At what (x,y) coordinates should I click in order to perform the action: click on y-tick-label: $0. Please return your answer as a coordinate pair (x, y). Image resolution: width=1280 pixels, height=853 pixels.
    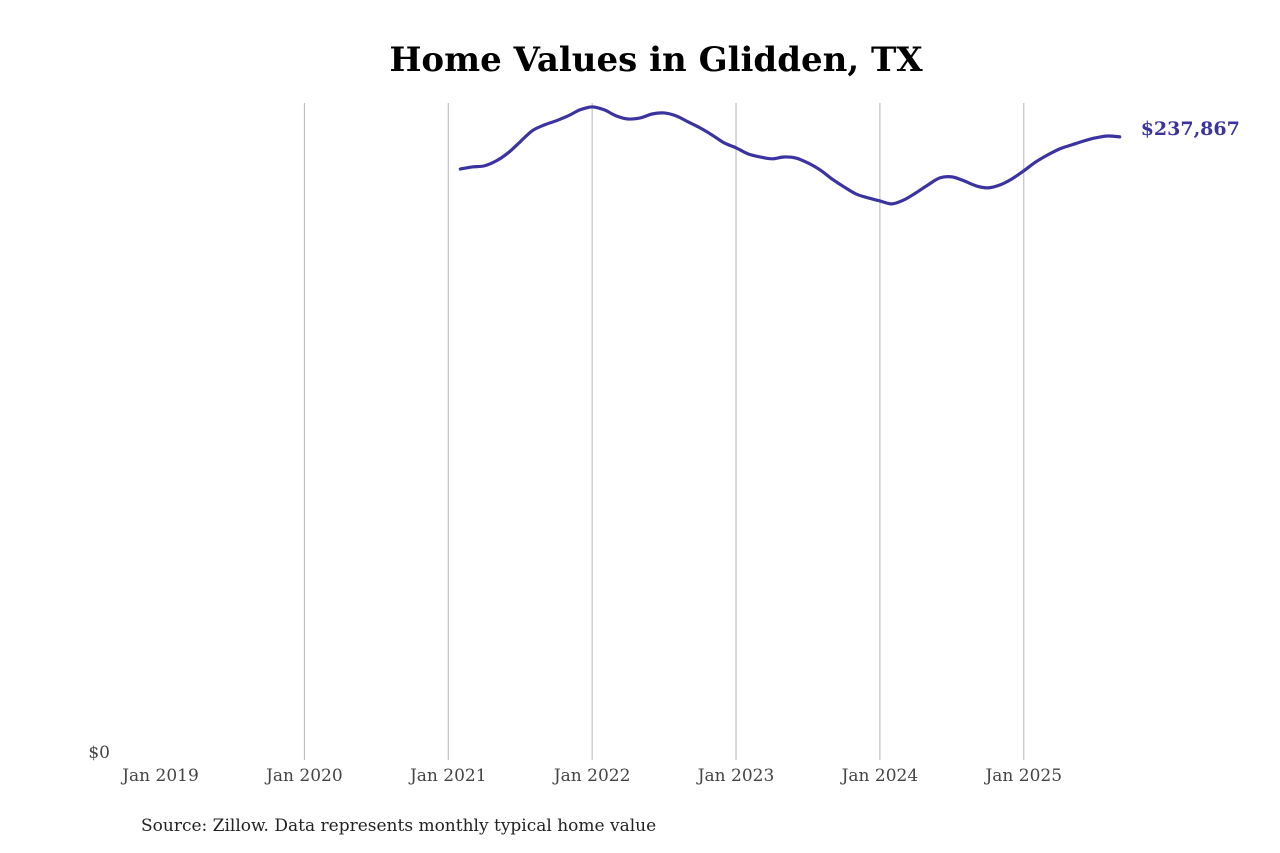
    Looking at the image, I should click on (99, 753).